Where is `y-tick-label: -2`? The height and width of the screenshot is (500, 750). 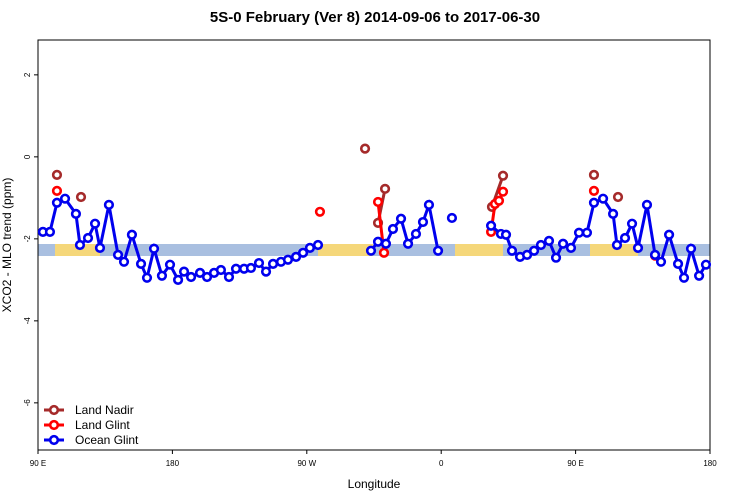 y-tick-label: -2 is located at coordinates (27, 239).